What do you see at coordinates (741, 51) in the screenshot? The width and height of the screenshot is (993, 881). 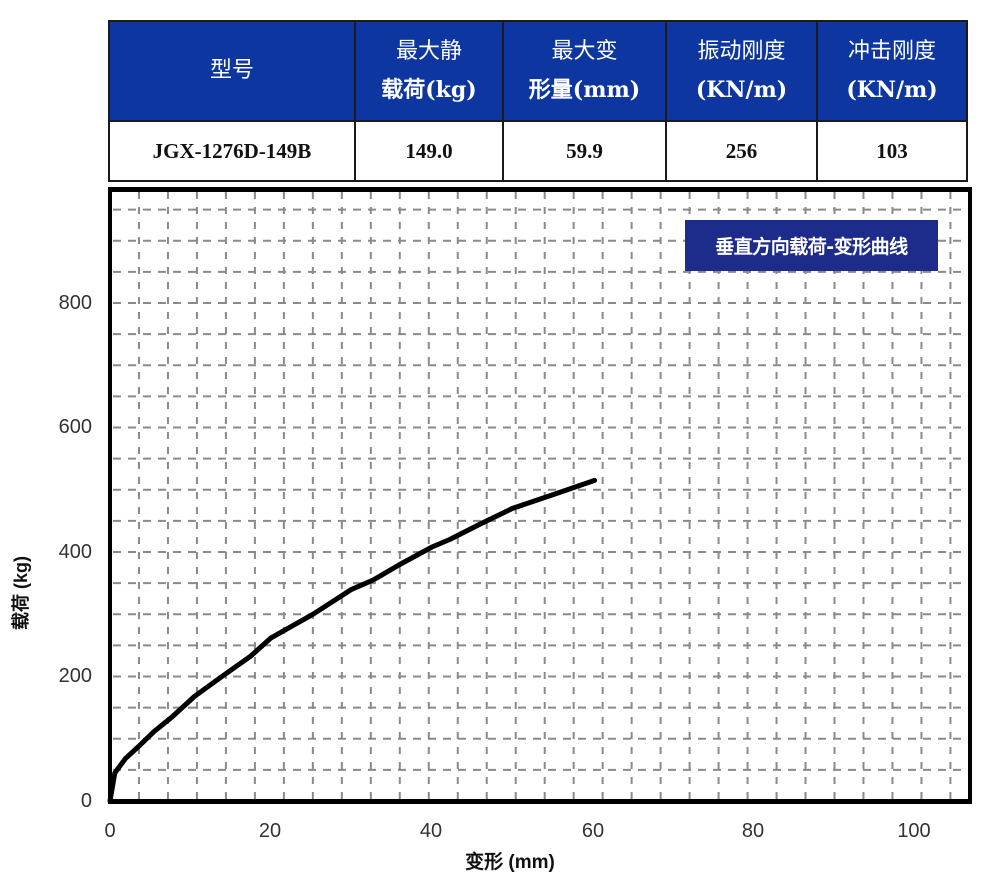 I see `header-line1: 振动刚度` at bounding box center [741, 51].